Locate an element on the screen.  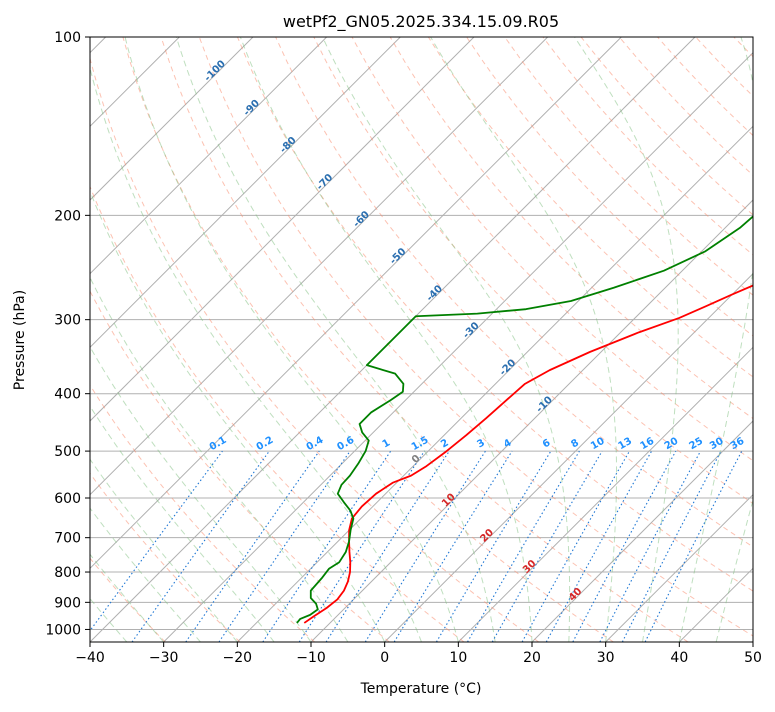
y-tick-label: 600 is located at coordinates (67, 499).